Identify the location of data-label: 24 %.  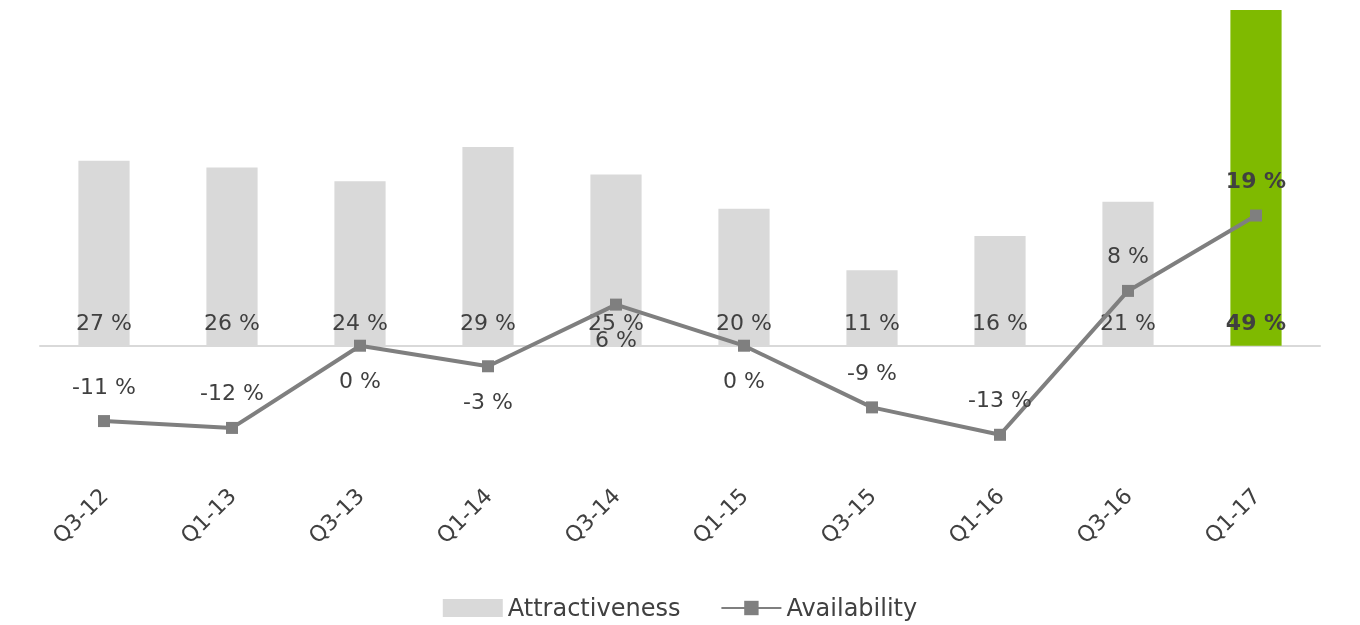
(360, 323).